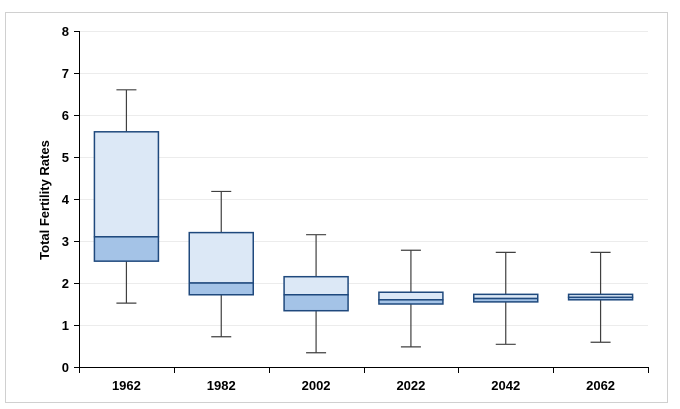 This screenshot has width=680, height=409. I want to click on box-2022, so click(411, 298).